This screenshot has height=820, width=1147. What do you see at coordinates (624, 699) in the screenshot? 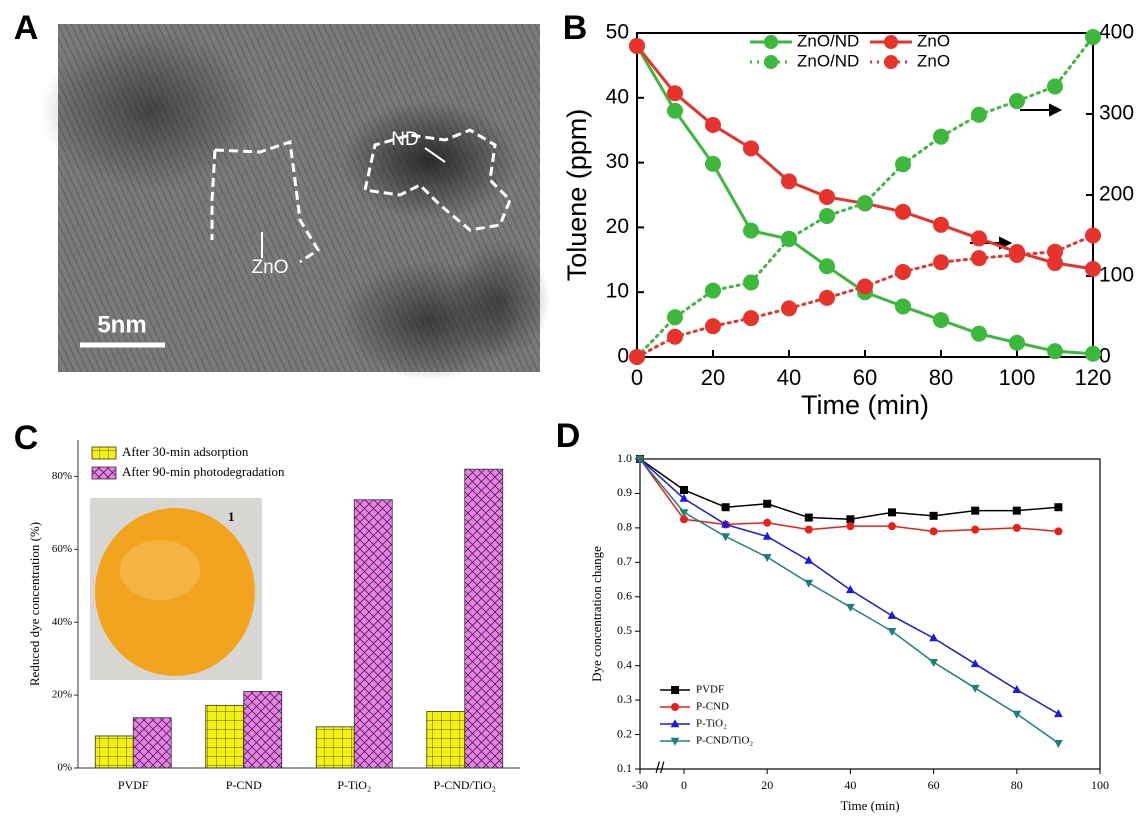
I see `y-tick-label: 0.3` at bounding box center [624, 699].